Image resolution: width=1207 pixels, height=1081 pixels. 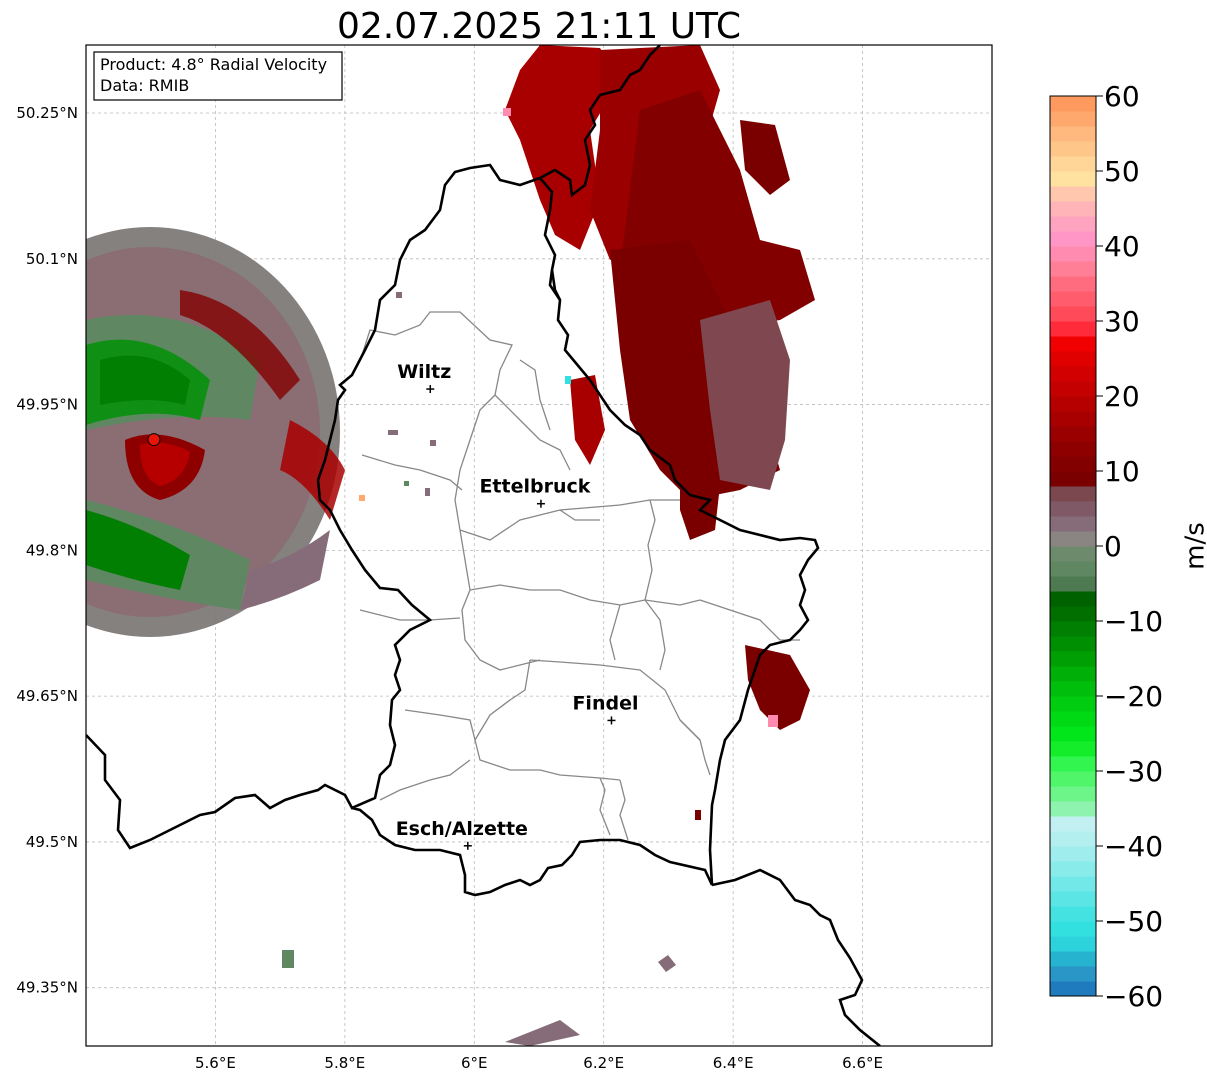 What do you see at coordinates (1122, 246) in the screenshot?
I see `colorbar-tick-label: 40` at bounding box center [1122, 246].